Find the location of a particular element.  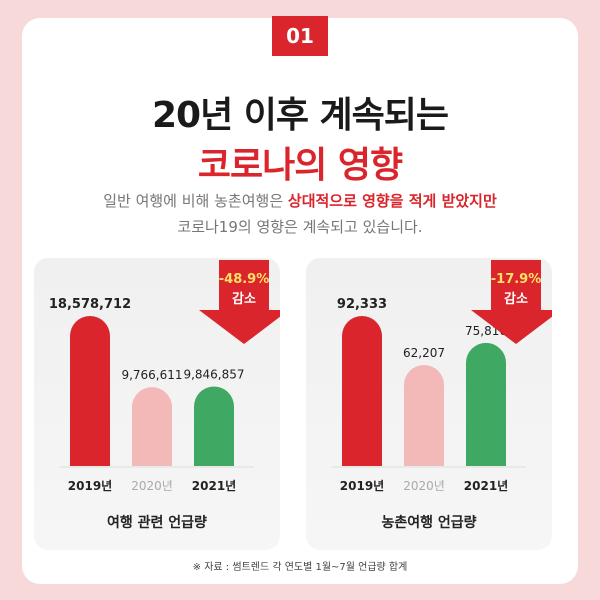

subtitle-text: 일반 여행에 비해 농촌여행은 is located at coordinates (195, 201).